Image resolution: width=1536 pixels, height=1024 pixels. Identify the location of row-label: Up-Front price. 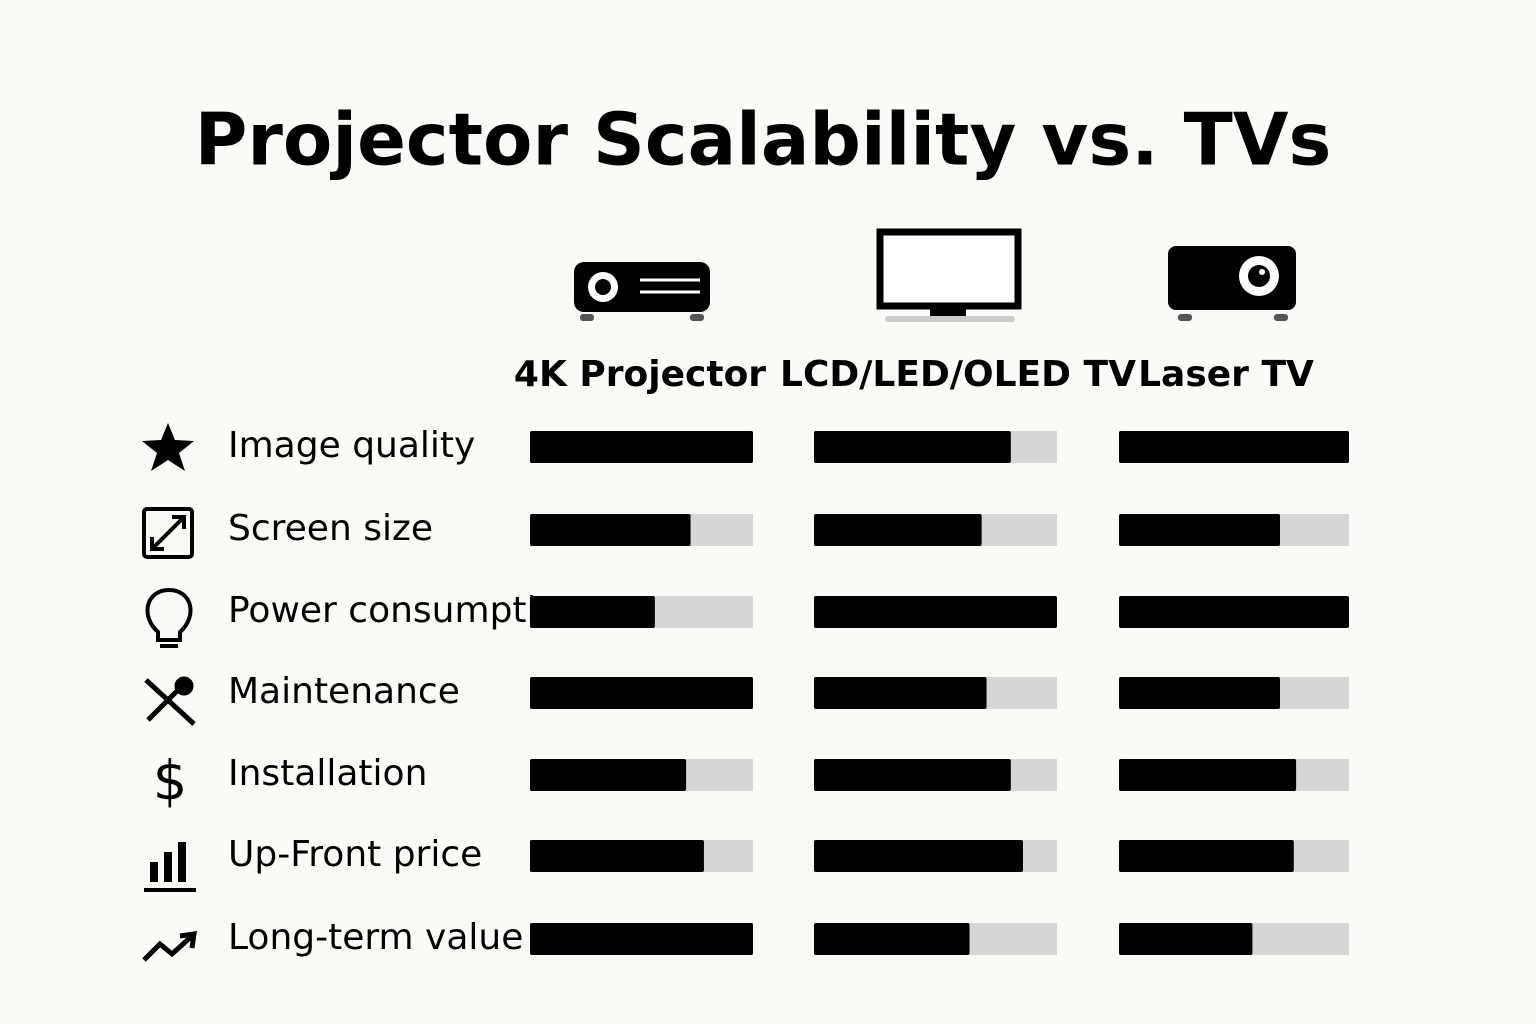
(355, 854).